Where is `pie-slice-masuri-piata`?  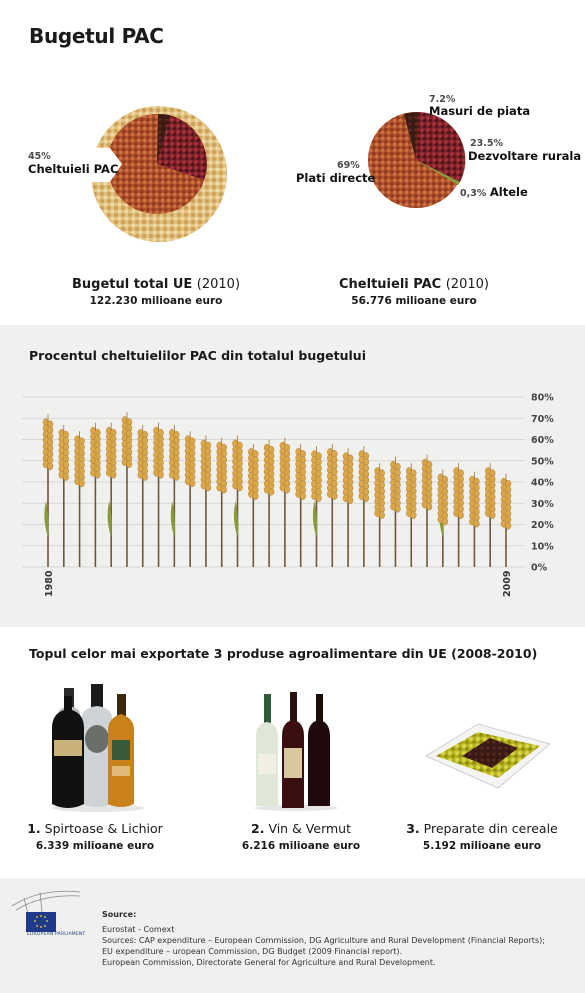
pie-slice-masuri-piata is located at coordinates (411, 135).